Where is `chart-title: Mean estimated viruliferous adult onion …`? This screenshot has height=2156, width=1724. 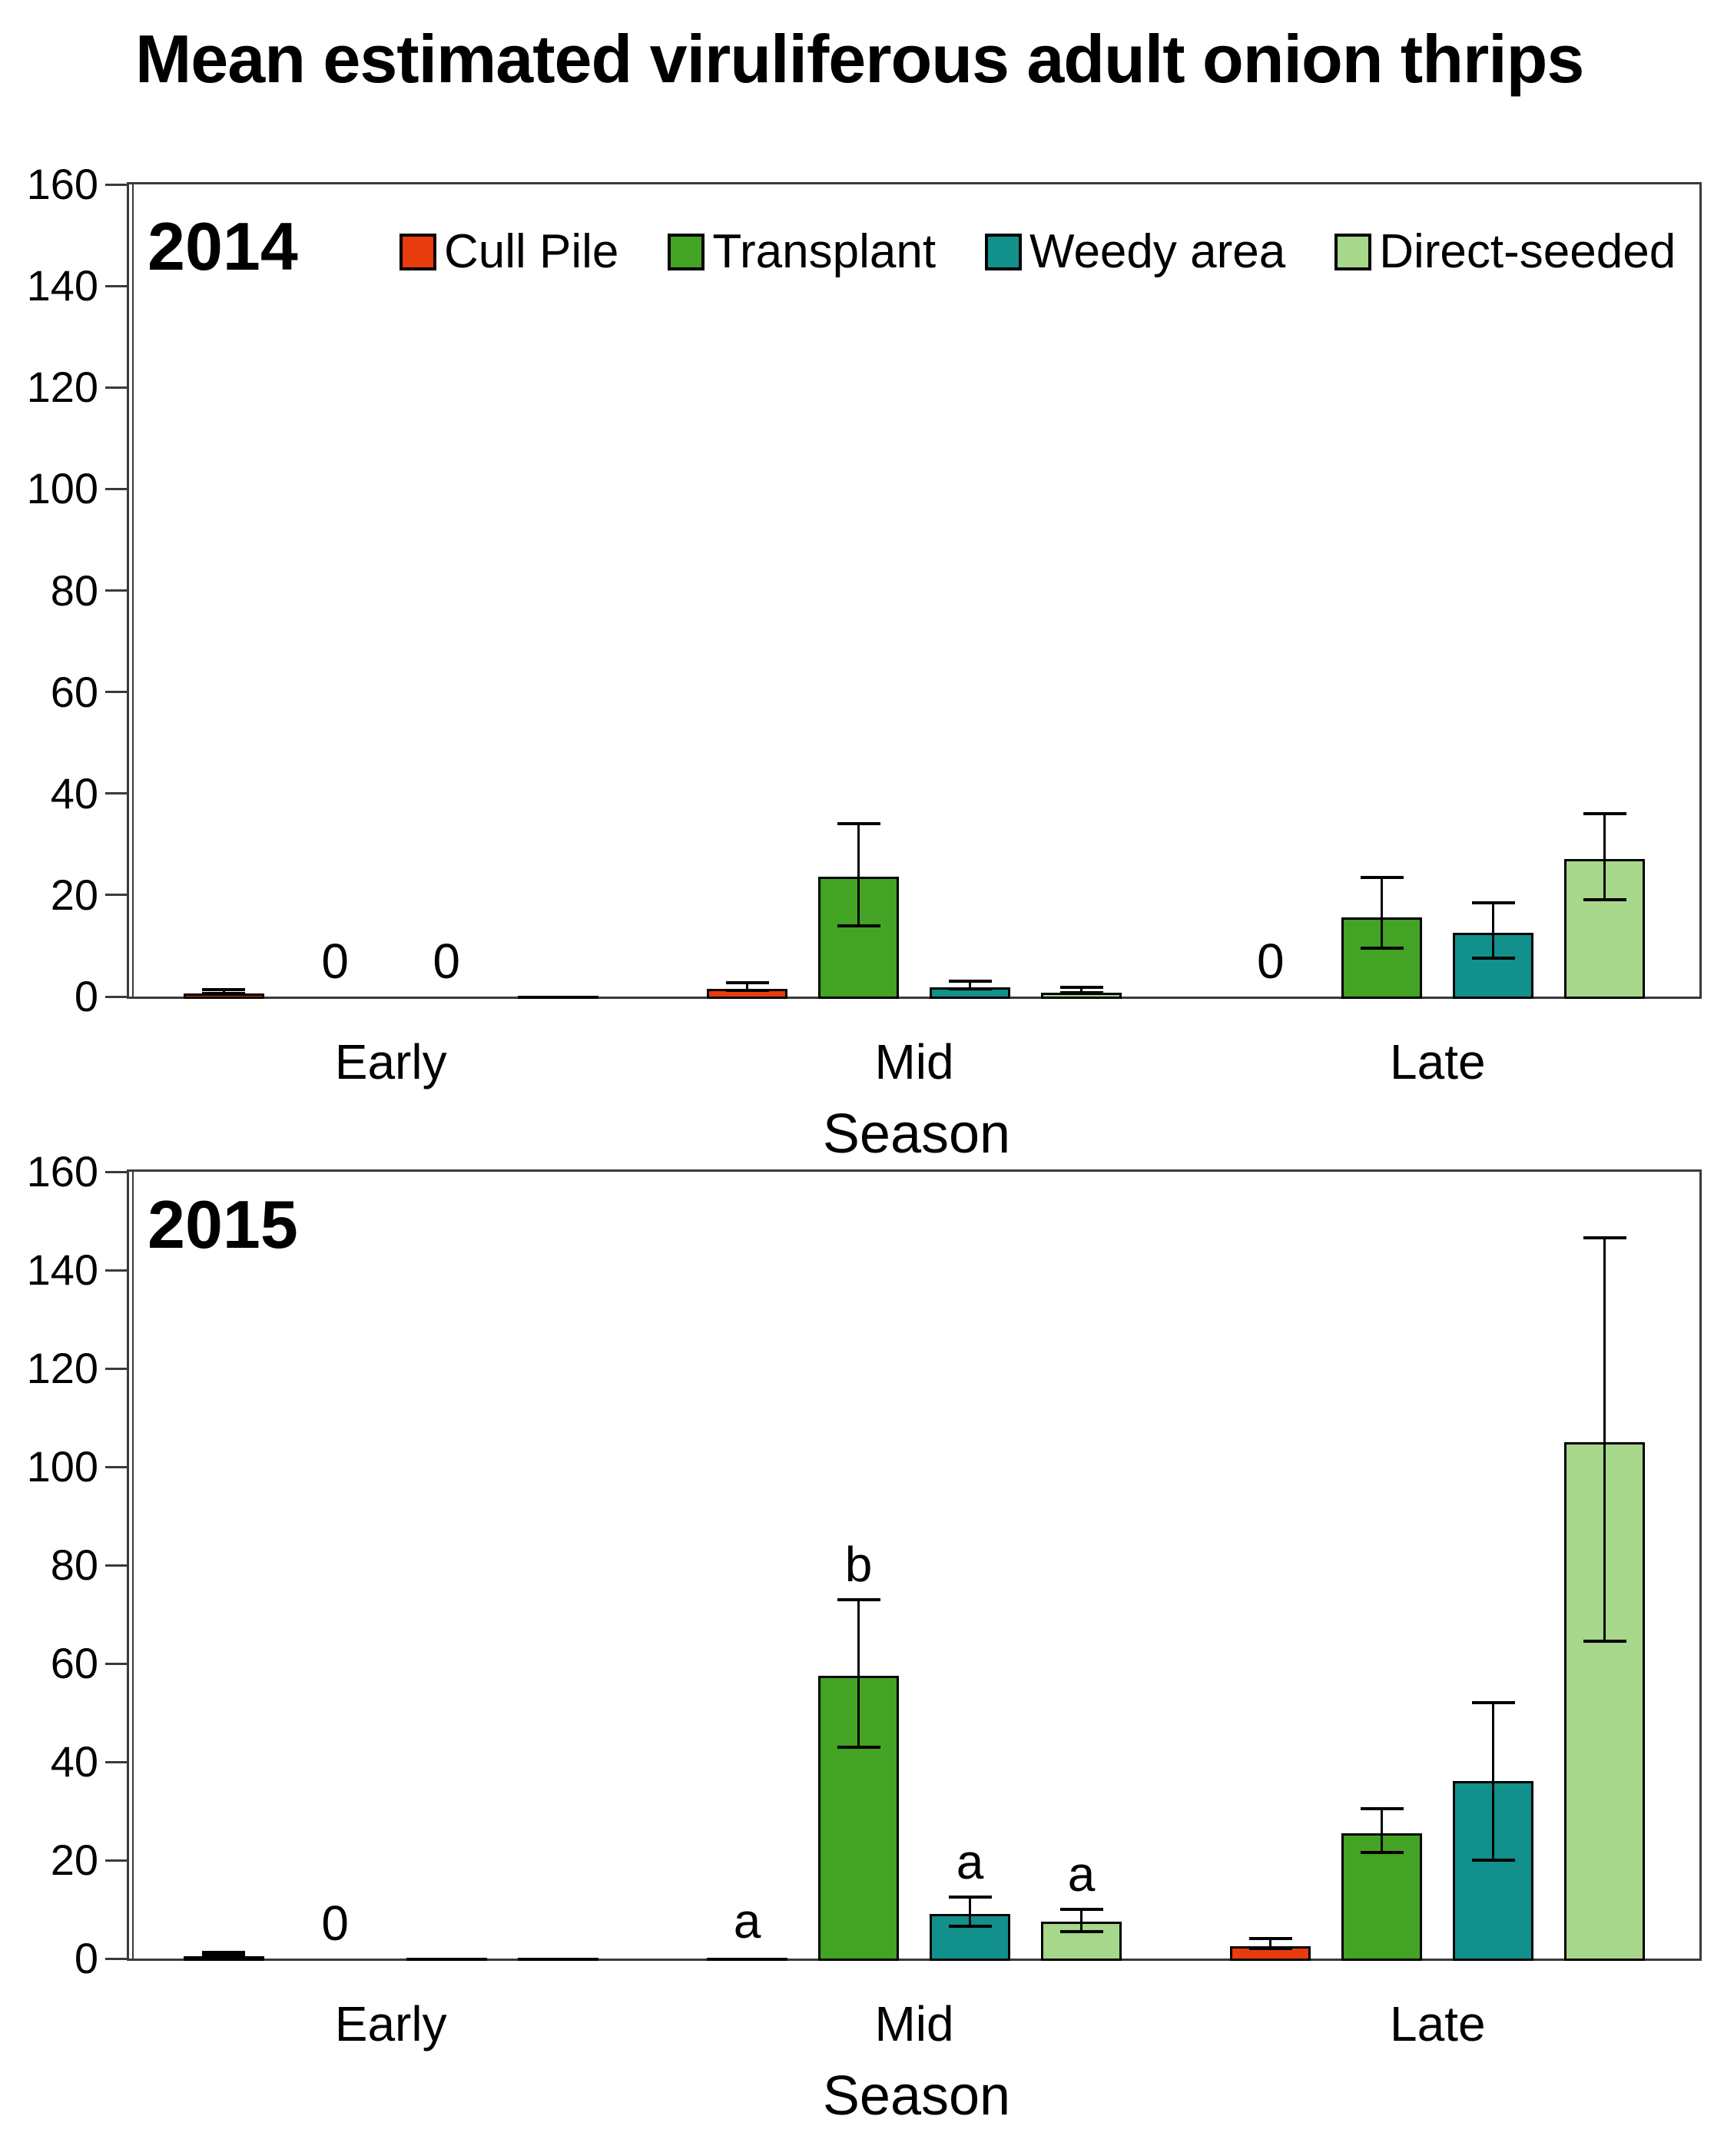
chart-title: Mean estimated viruliferous adult onion … is located at coordinates (859, 59).